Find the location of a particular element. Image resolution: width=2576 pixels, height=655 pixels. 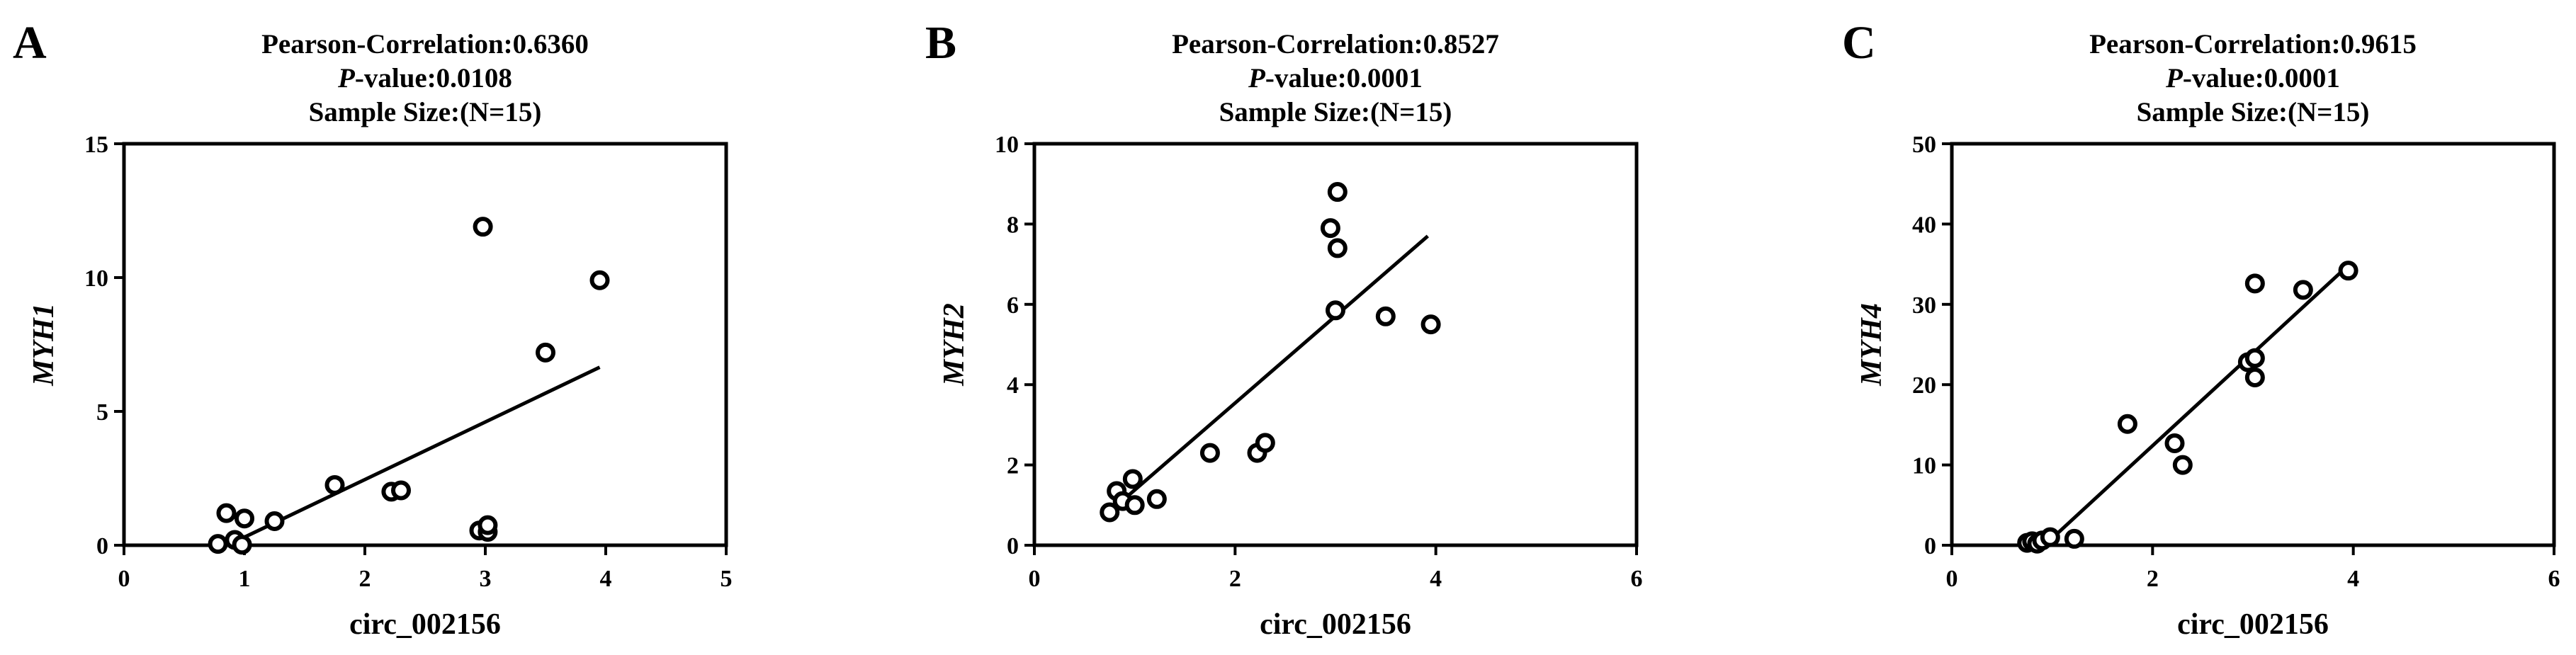

panel-c-title-line-2: P-value:0.0001 is located at coordinates (2252, 78).